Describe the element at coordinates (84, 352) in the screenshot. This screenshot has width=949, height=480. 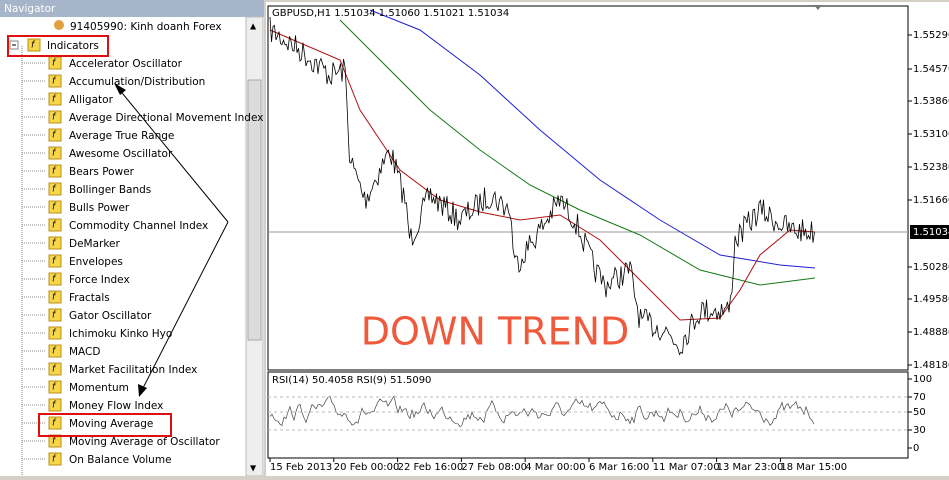
I see `indicator-item: MACD` at that location.